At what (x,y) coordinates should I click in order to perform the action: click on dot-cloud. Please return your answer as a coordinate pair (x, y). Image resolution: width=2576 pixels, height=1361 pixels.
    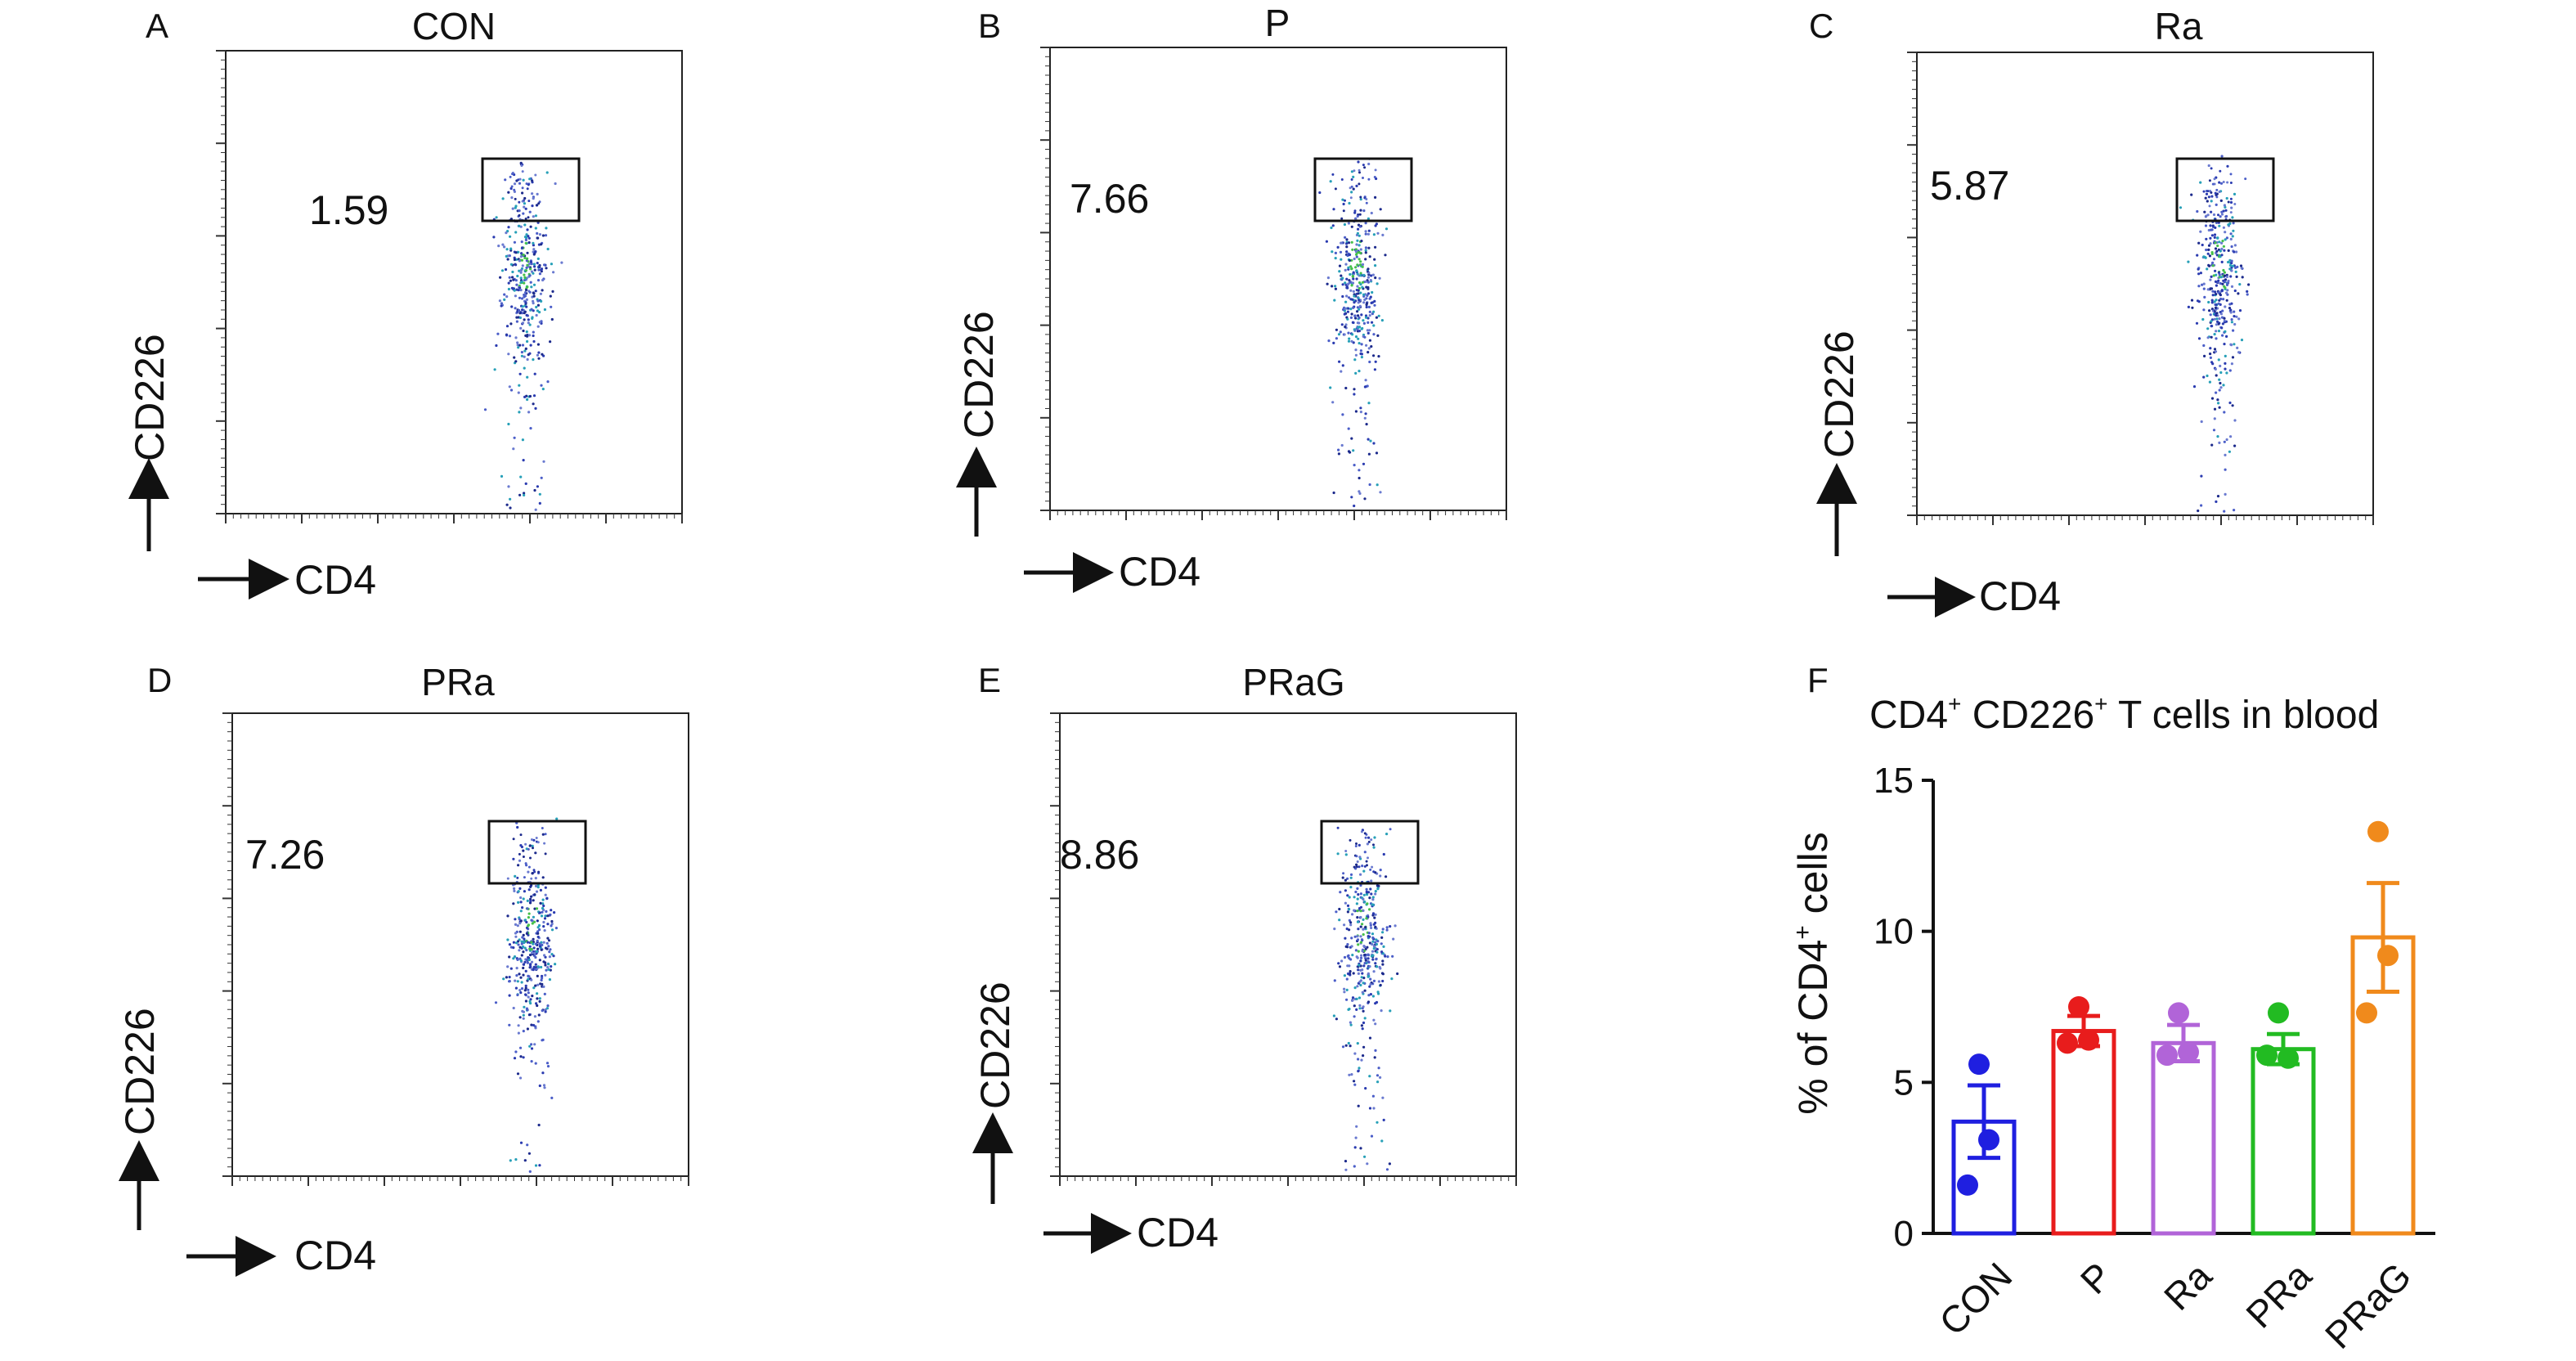
    Looking at the image, I should click on (527, 995).